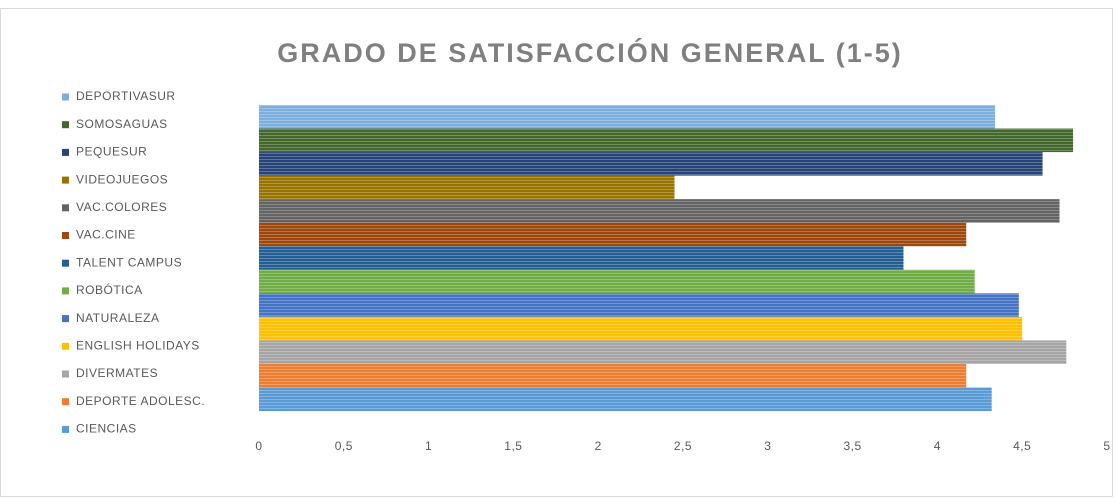  I want to click on legend-label: TALENT CAMPUS, so click(129, 262).